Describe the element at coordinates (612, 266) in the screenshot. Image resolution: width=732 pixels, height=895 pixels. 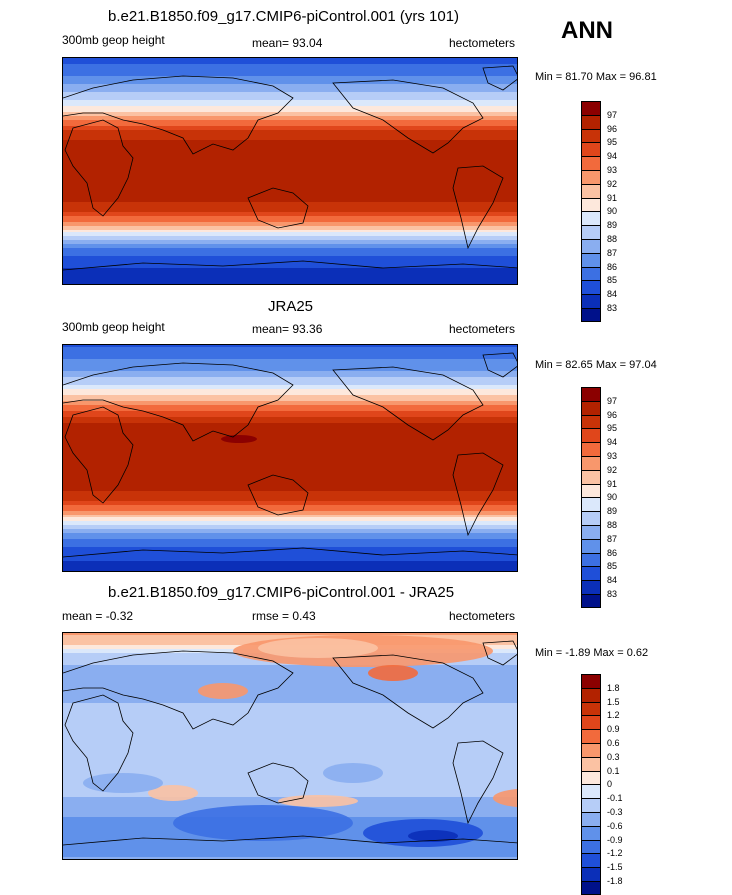
I see `colorbar-label: 86` at that location.